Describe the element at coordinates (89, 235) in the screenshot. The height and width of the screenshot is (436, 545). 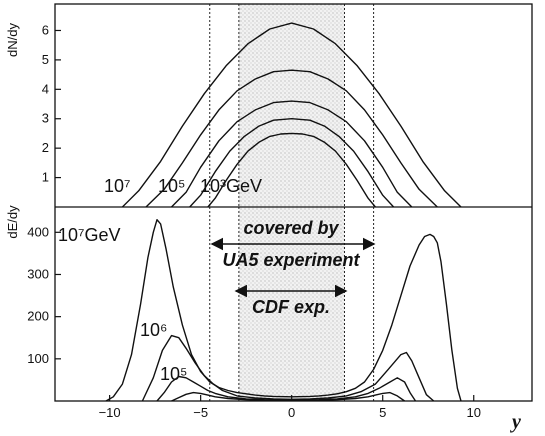
I see `bottom-label-1e7: 10⁷GeV` at that location.